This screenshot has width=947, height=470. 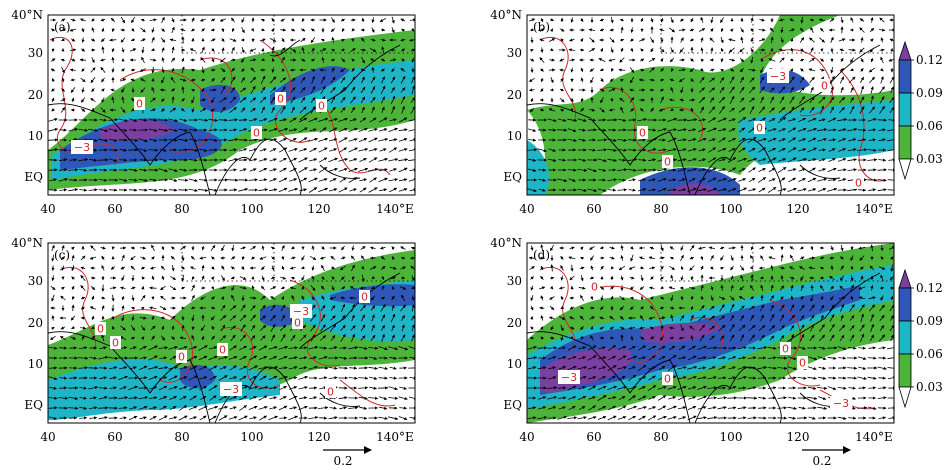 I want to click on colorbar: 0.12 0.09 0.06 0.03, so click(x=920, y=110).